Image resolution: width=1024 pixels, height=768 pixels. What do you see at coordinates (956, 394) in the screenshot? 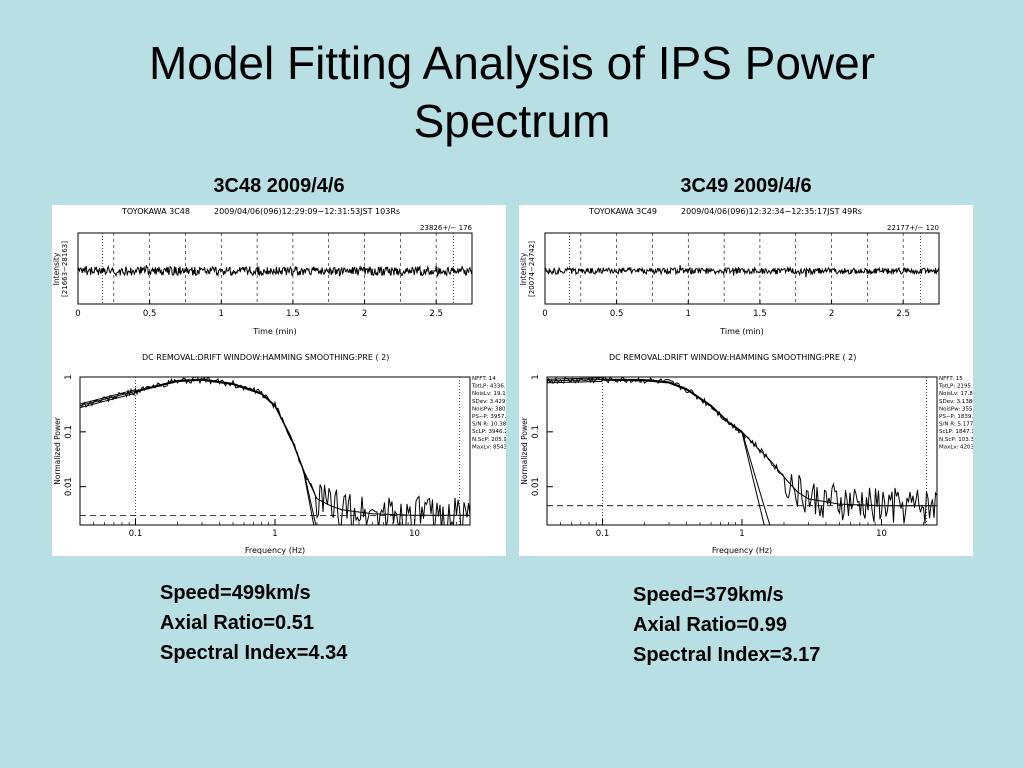
I see `fit-parameter: NoisLv: 17.880` at bounding box center [956, 394].